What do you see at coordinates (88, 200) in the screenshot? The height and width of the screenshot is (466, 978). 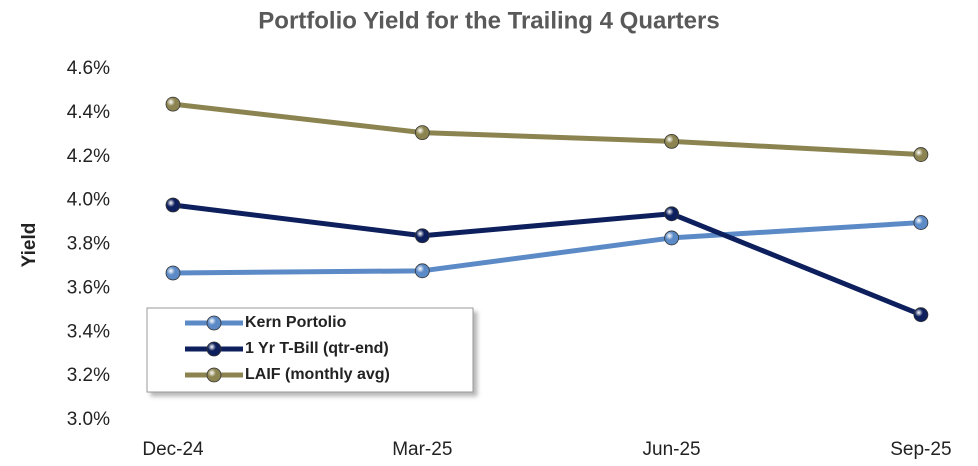 I see `y-tick-label: 4.0%` at bounding box center [88, 200].